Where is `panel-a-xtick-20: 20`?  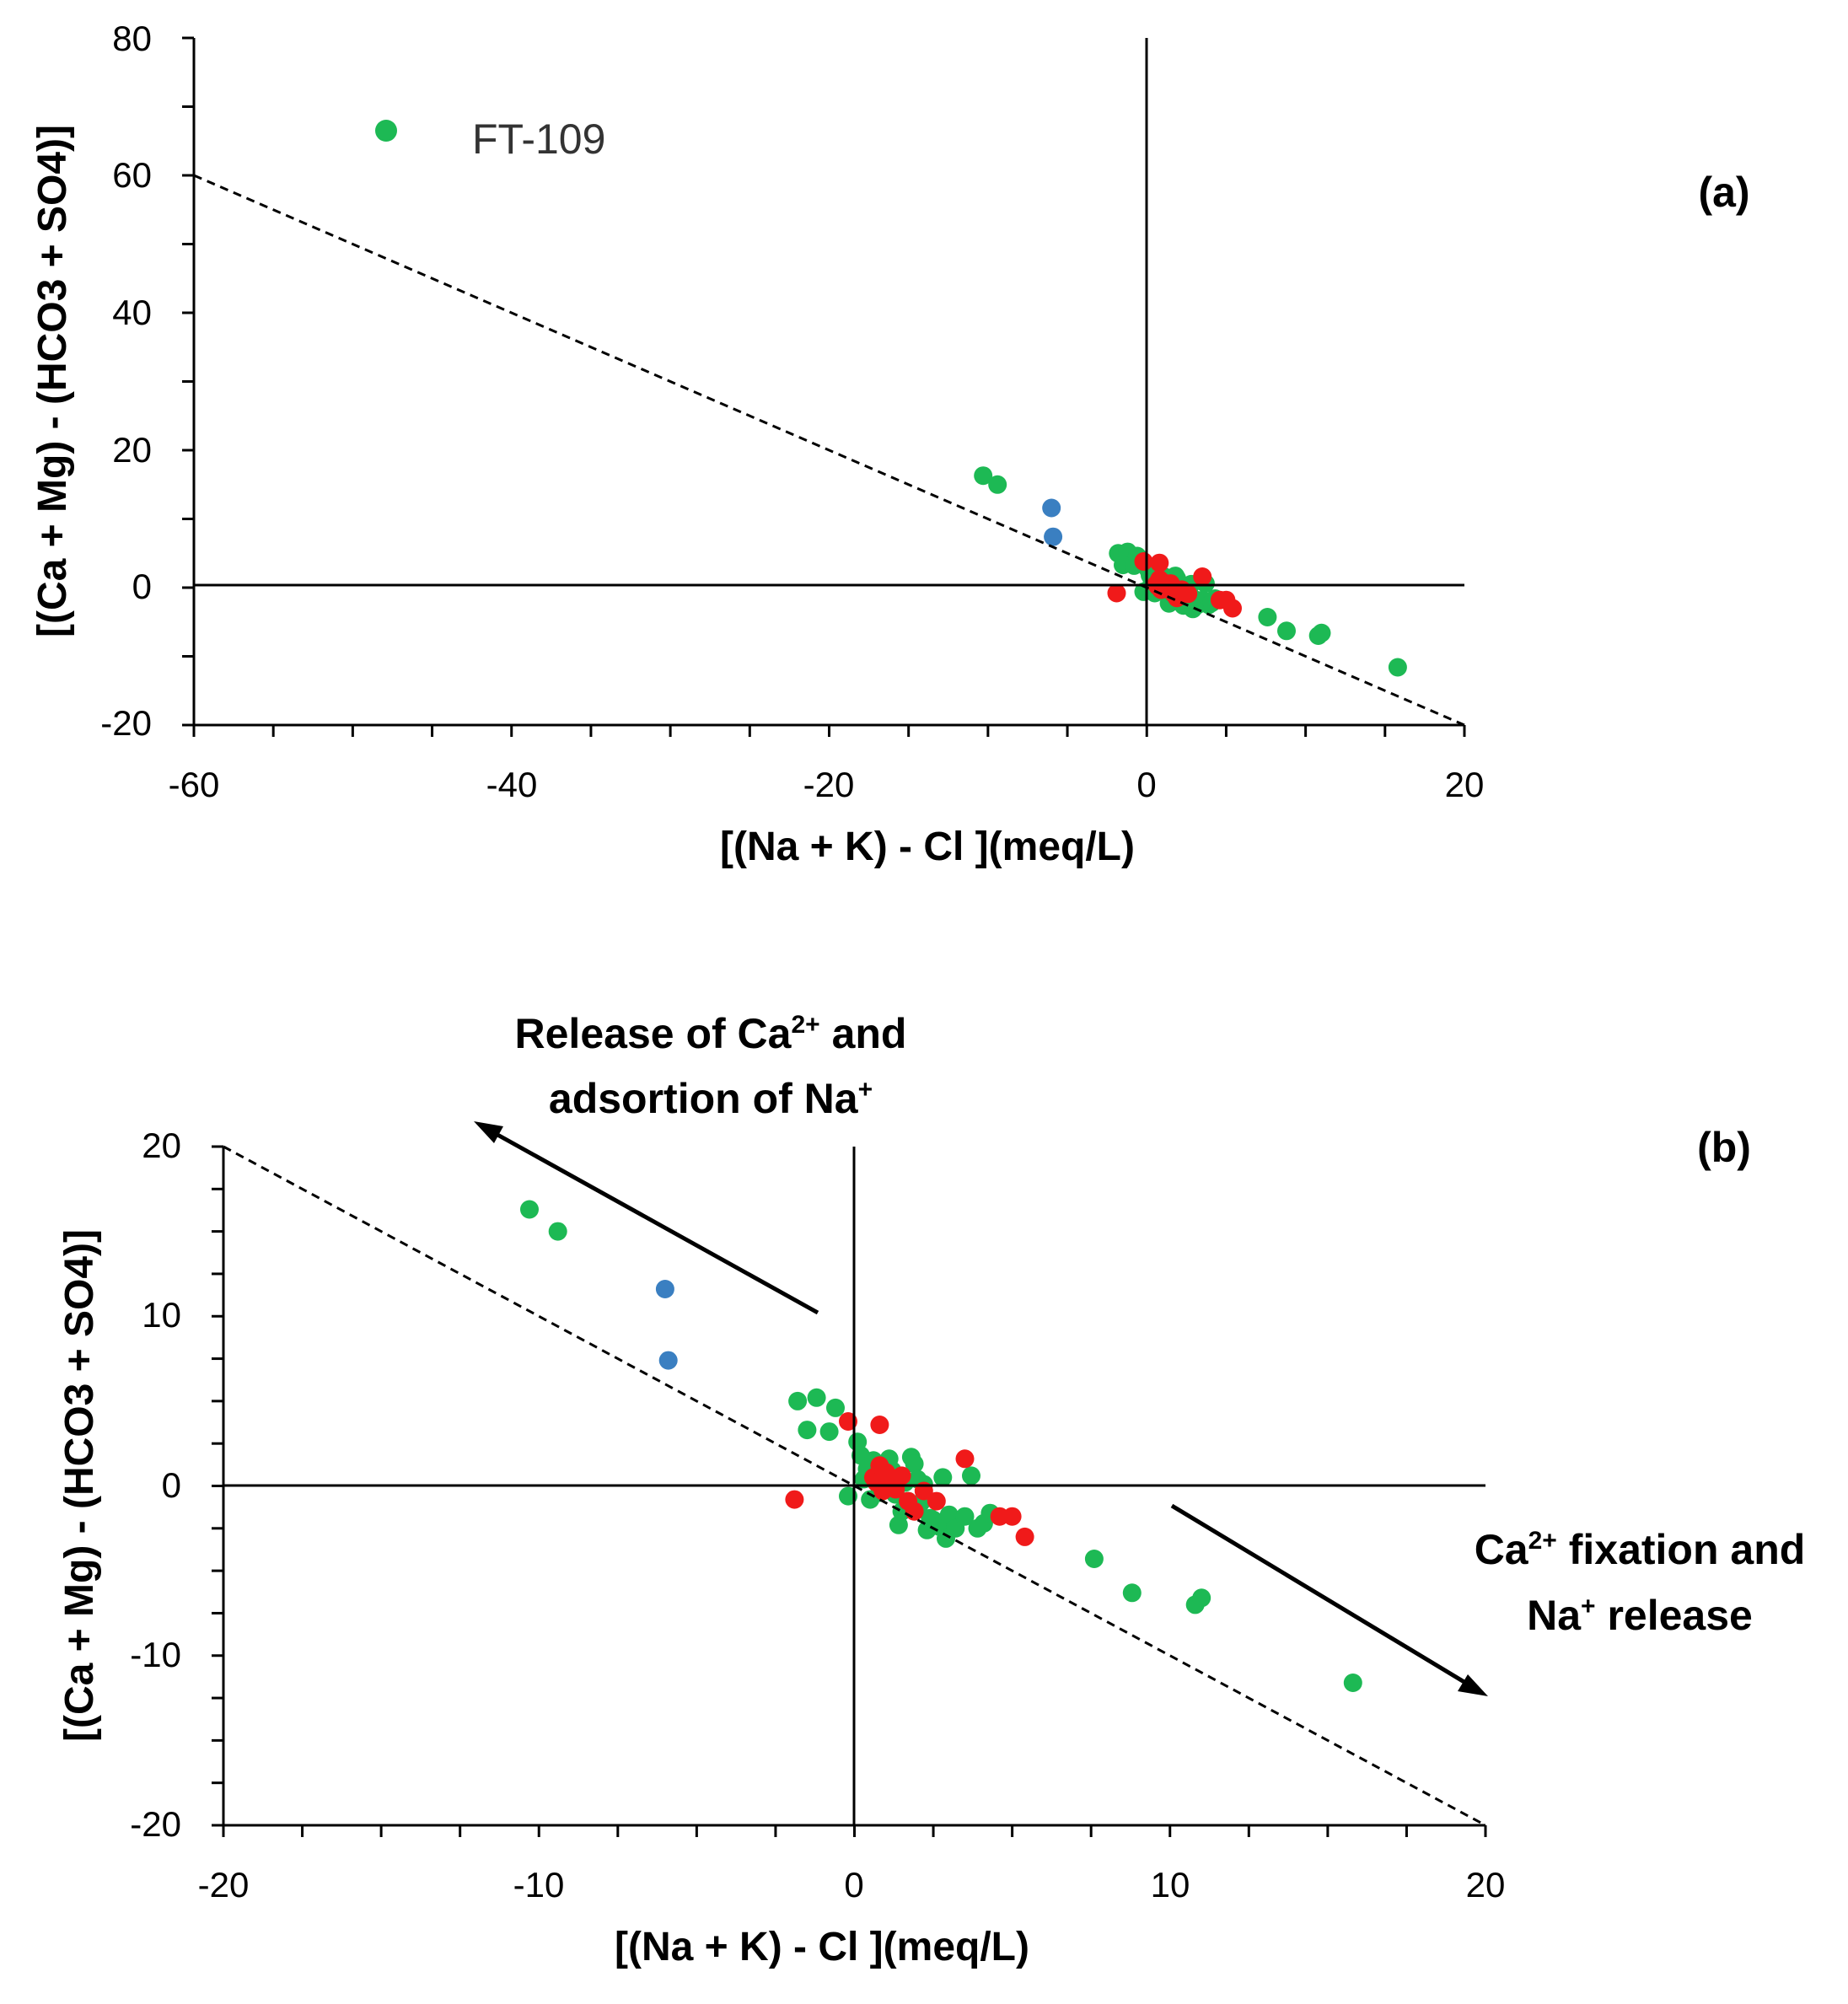 panel-a-xtick-20: 20 is located at coordinates (1465, 784).